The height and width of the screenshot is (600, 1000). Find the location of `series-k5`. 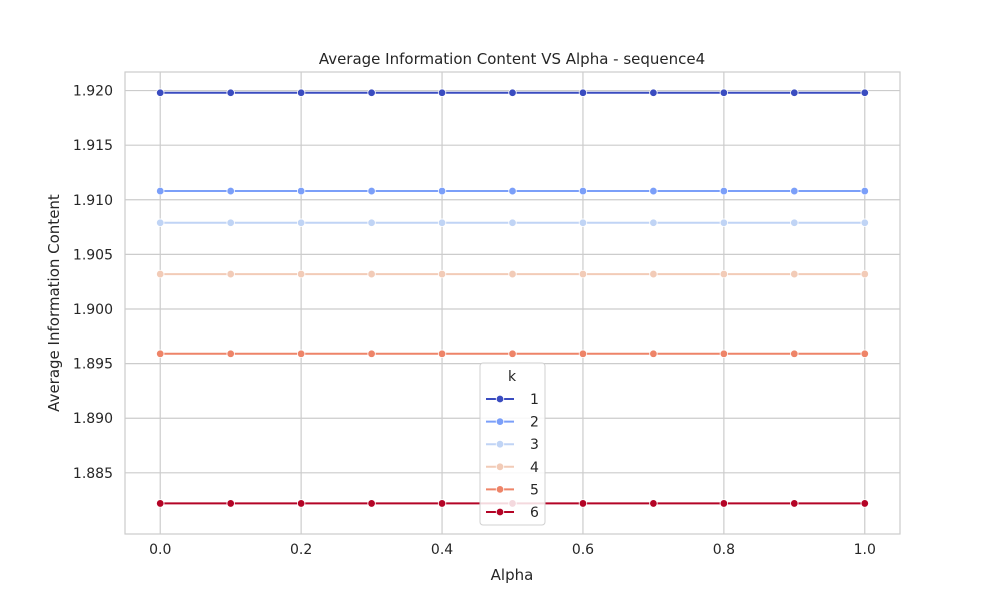

series-k5 is located at coordinates (512, 353).